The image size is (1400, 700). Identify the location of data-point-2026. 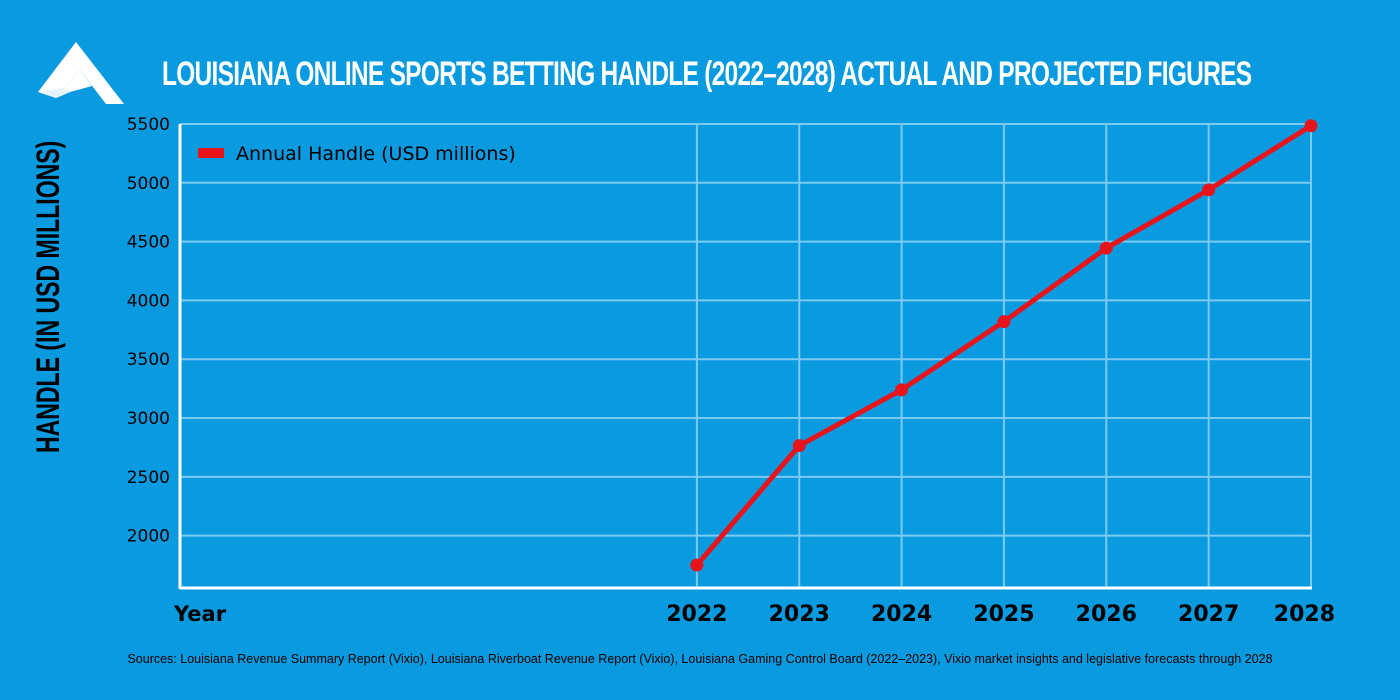
(1106, 248).